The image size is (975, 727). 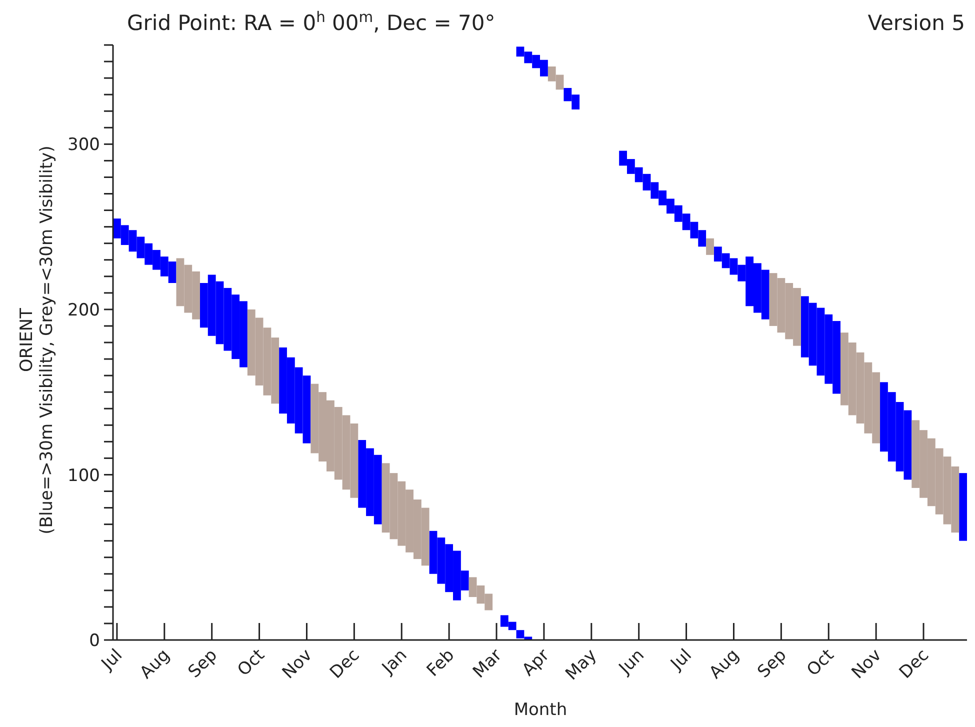 I want to click on x-tick-label: Apr, so click(x=536, y=662).